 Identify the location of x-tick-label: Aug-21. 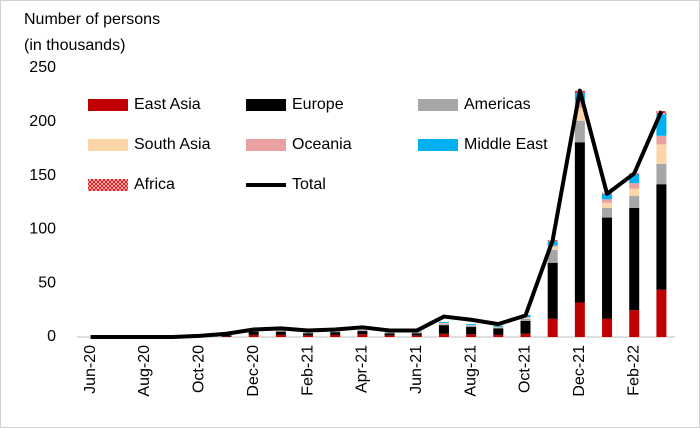
(470, 371).